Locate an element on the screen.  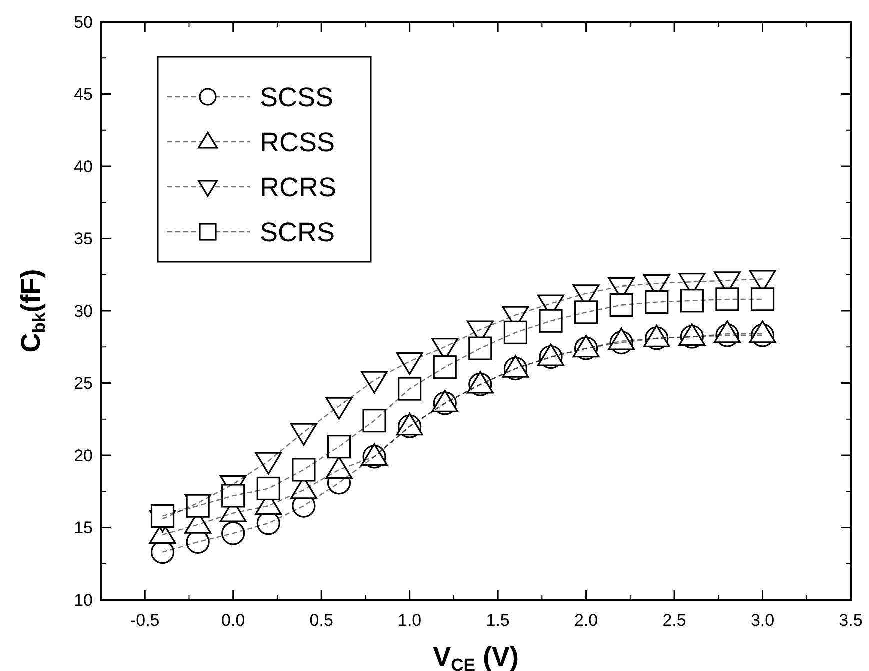
y-tick-label: 30 is located at coordinates (83, 311).